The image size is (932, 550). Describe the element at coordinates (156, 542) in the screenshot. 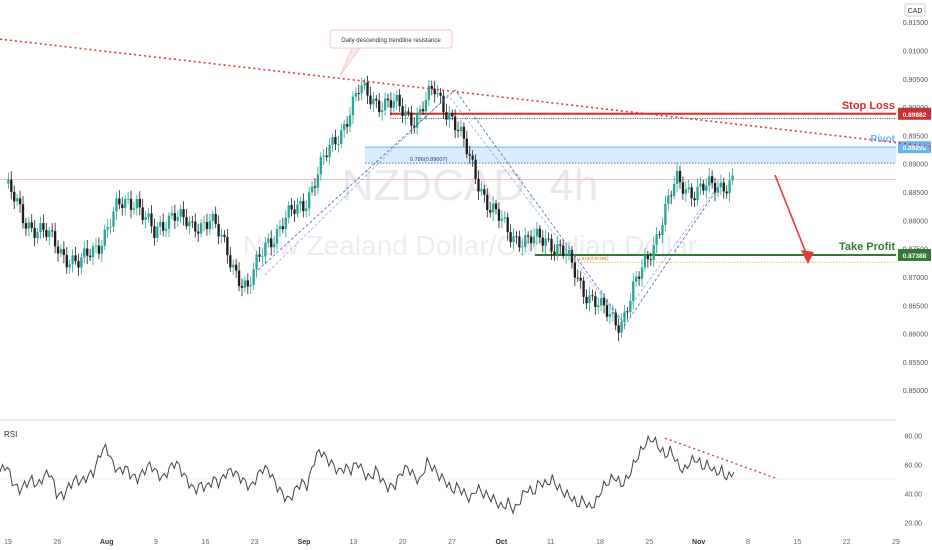

I see `x-tick-label: 9` at that location.